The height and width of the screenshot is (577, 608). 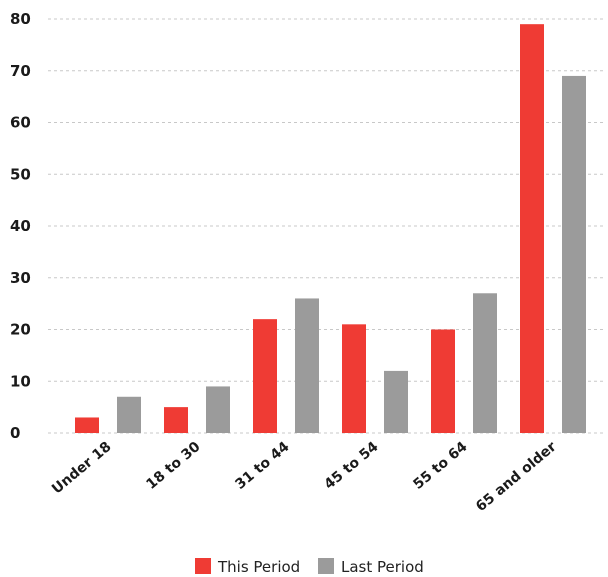 I want to click on legend-label: Last Period, so click(x=382, y=567).